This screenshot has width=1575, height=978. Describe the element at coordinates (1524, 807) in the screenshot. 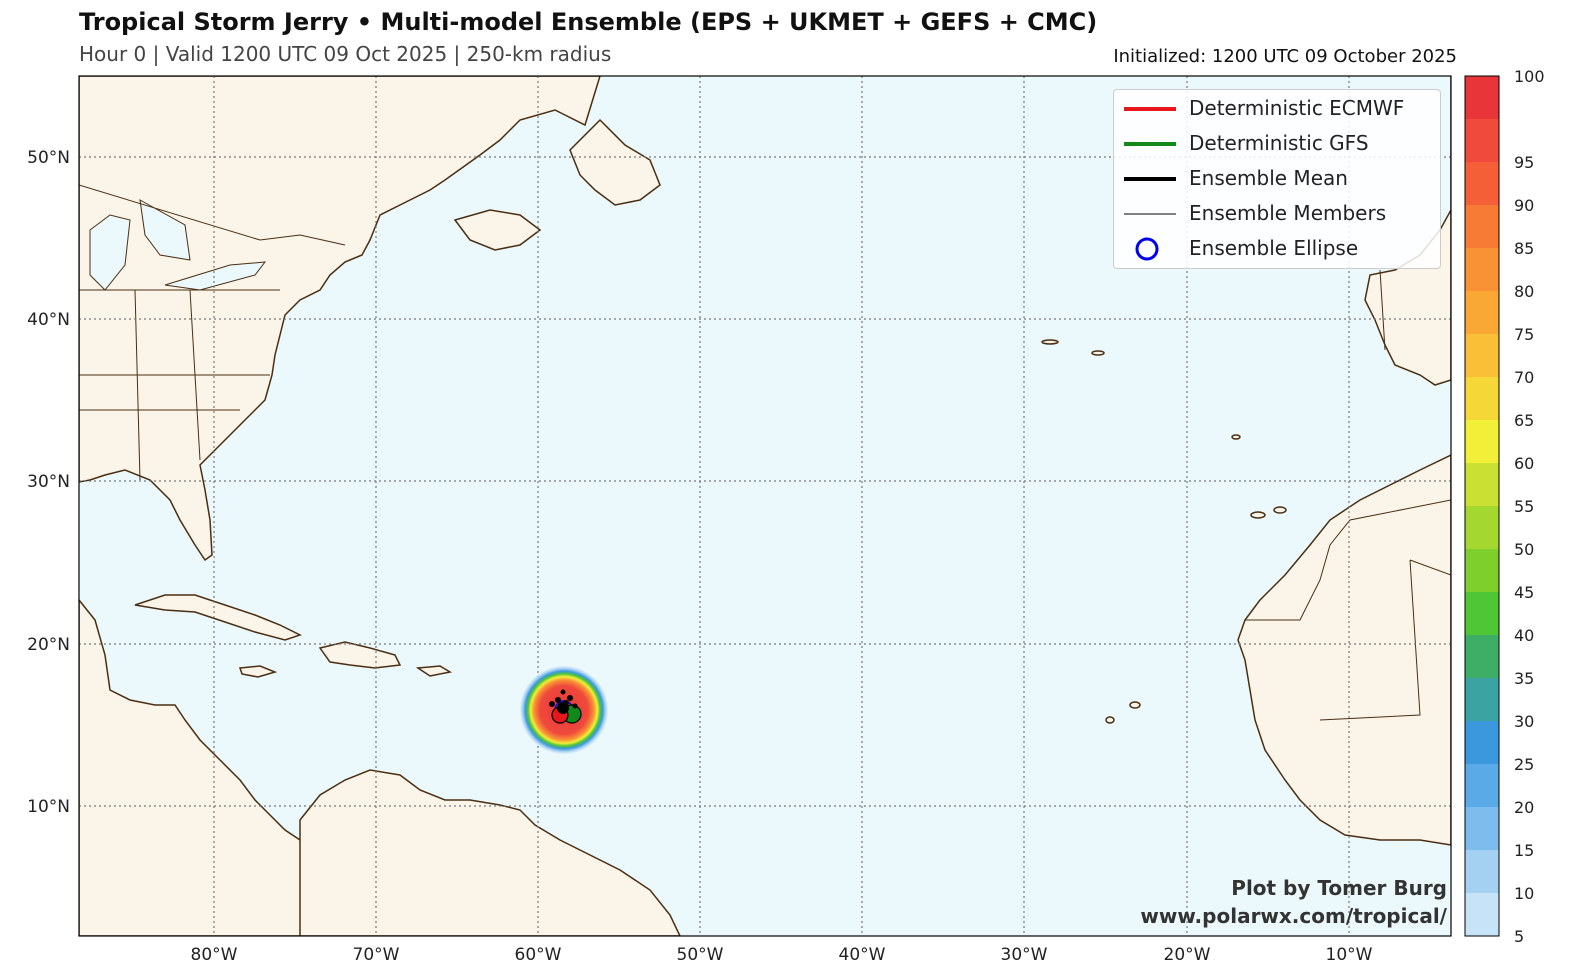

I see `colorbar-label: 20` at that location.